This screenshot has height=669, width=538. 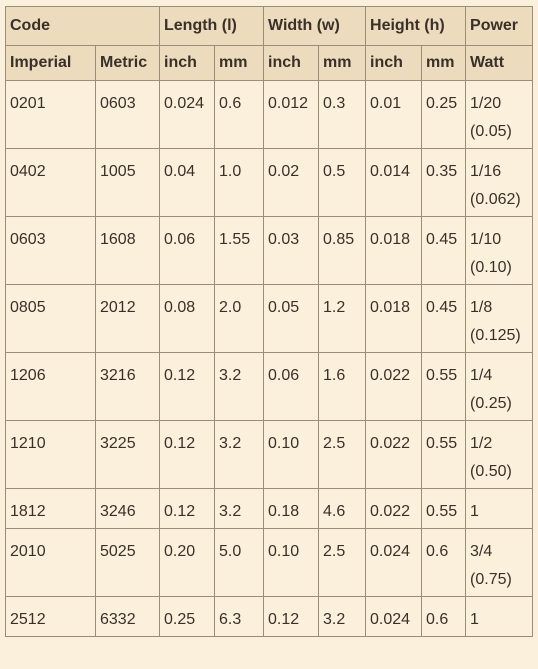 I want to click on cell-length-mm: 6.3, so click(x=239, y=616).